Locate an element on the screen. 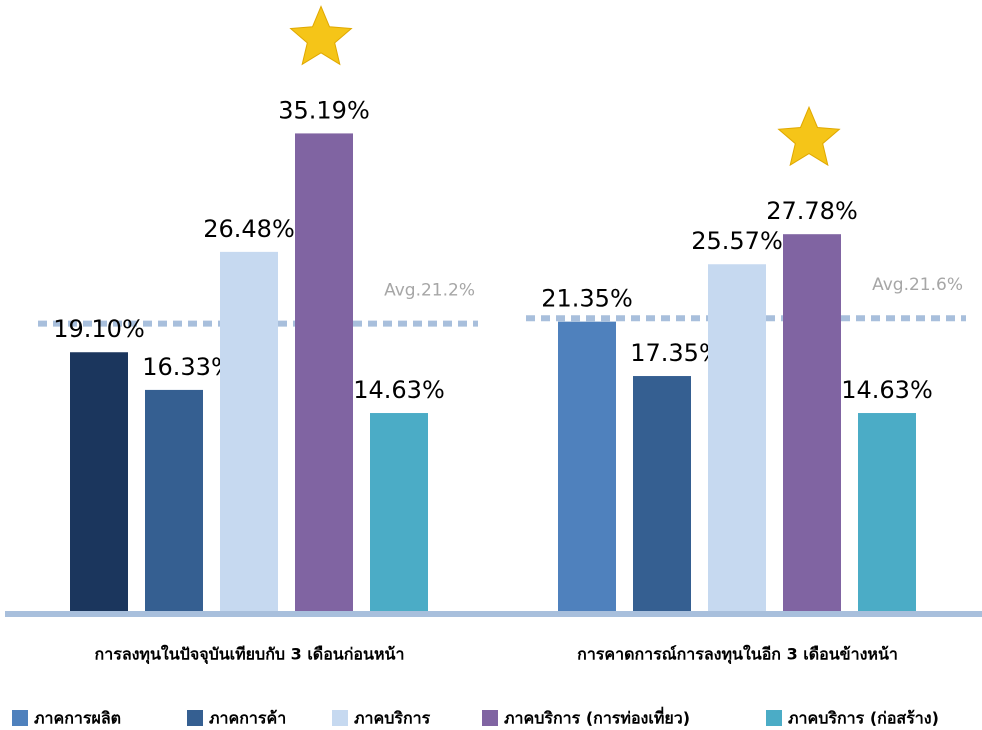 The width and height of the screenshot is (982, 730). value-label: 21.35% is located at coordinates (587, 299).